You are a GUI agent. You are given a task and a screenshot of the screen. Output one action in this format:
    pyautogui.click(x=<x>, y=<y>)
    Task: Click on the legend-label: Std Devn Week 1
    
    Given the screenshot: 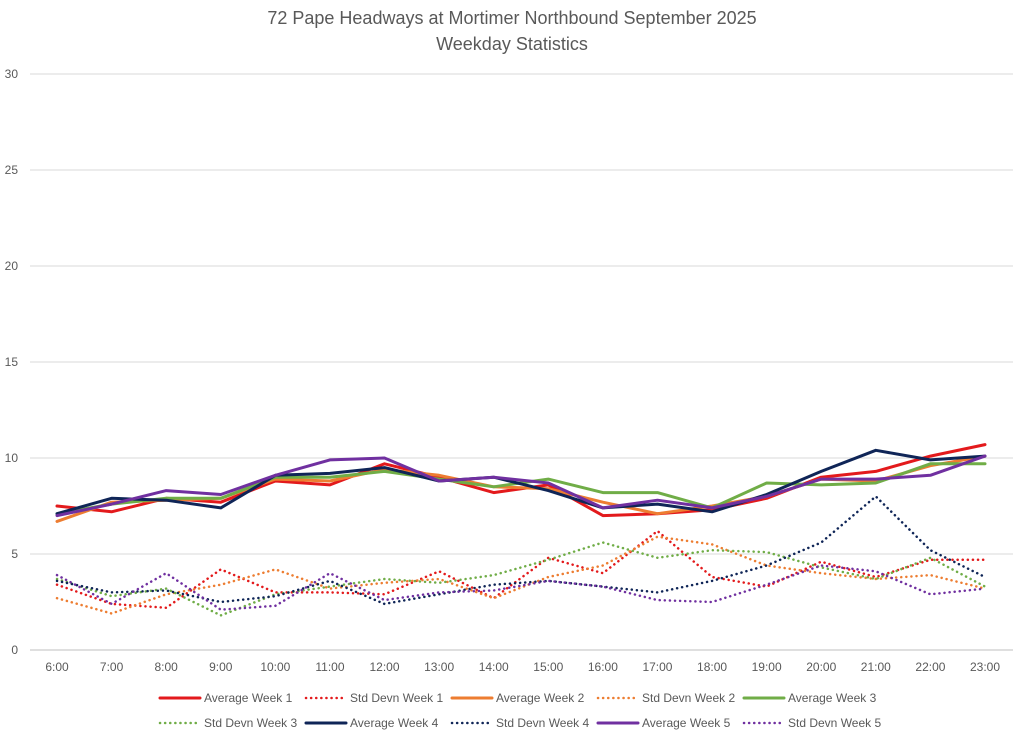 What is the action you would take?
    pyautogui.click(x=396, y=698)
    